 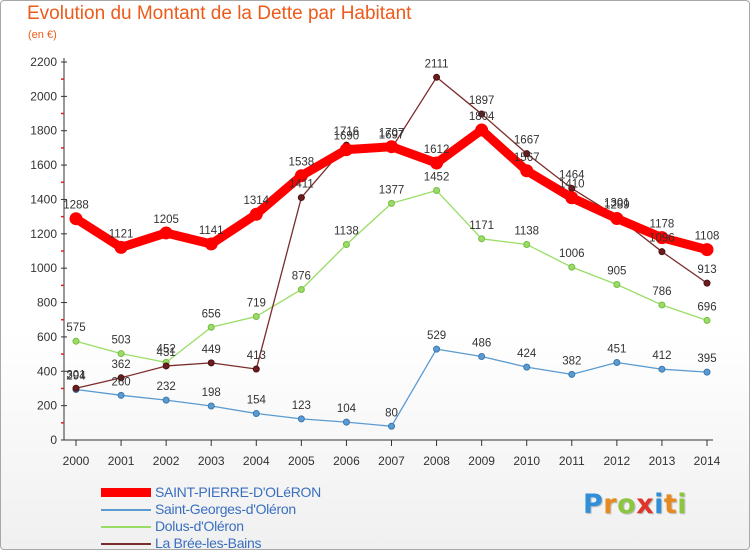 What do you see at coordinates (670, 504) in the screenshot?
I see `logo-letter: t` at bounding box center [670, 504].